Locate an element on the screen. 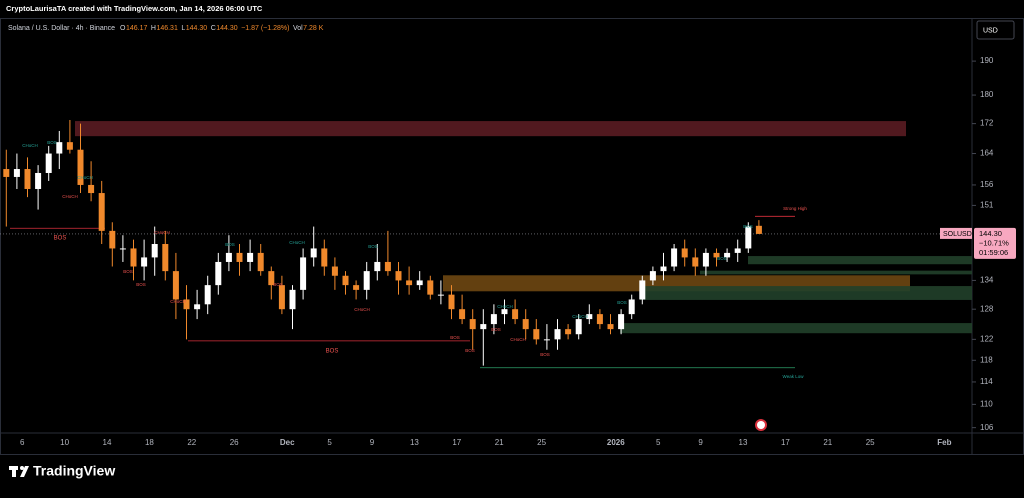  y-tick-label: 128 is located at coordinates (987, 308).